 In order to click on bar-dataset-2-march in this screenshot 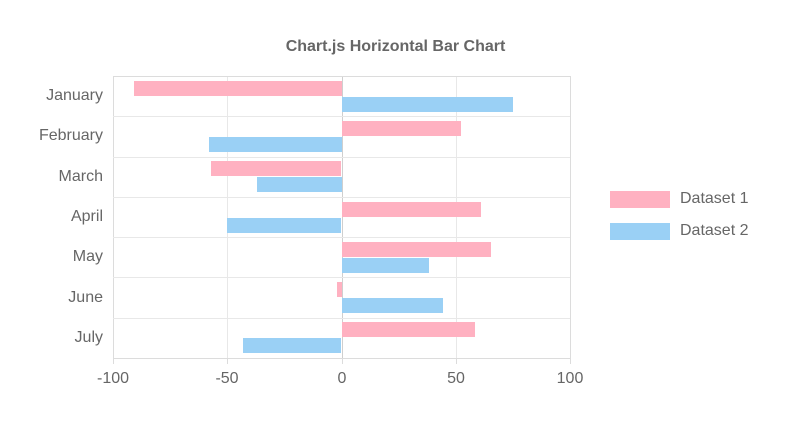, I will do `click(299, 184)`.